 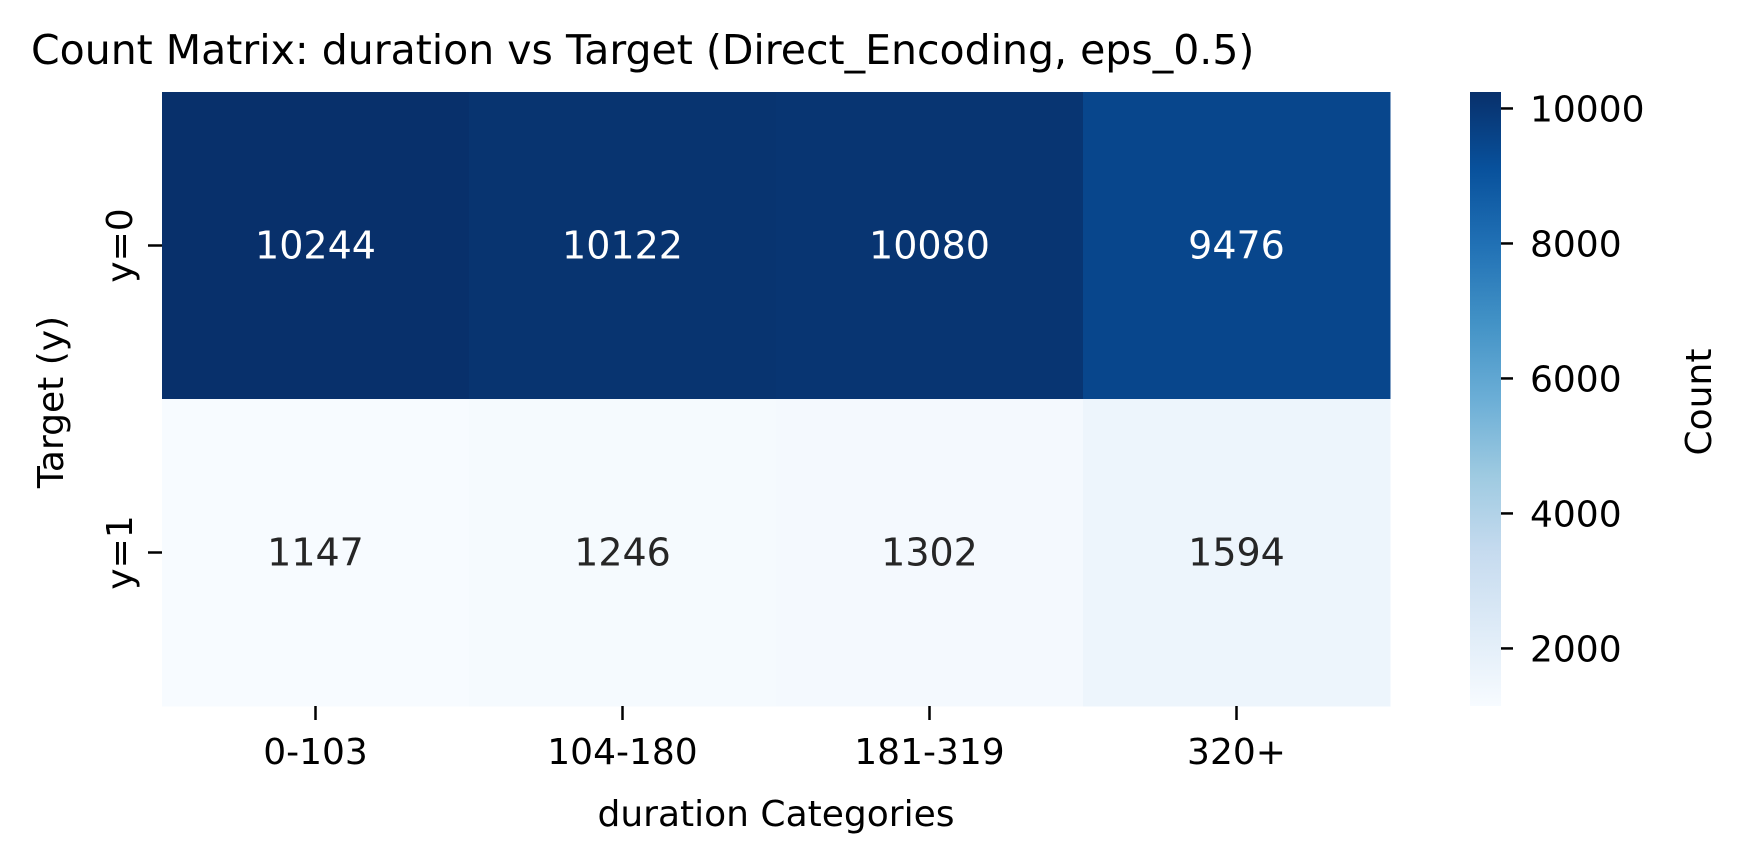 I want to click on colorbar-ticks: 2000 4000 6000 8000 10000, so click(x=1573, y=379).